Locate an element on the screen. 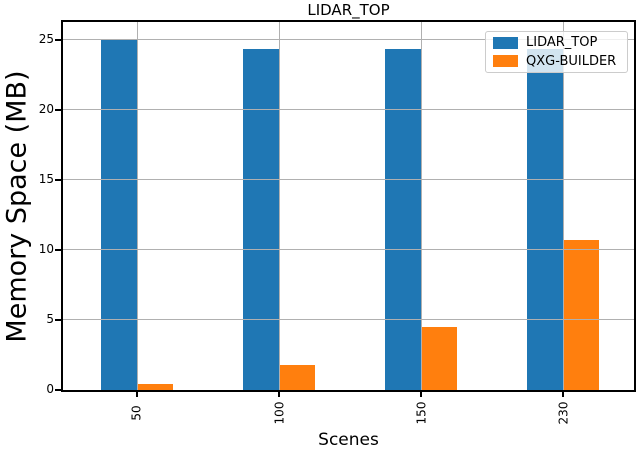 Image resolution: width=640 pixels, height=456 pixels. y-tick-label-5: 5 is located at coordinates (50, 318).